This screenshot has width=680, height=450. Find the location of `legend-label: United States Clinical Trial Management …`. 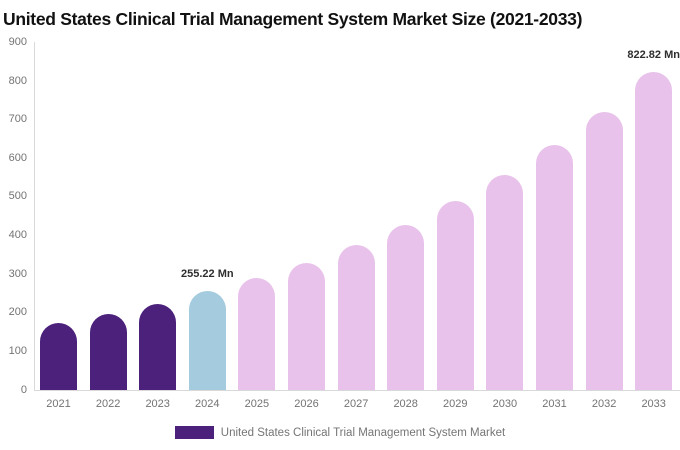

legend-label: United States Clinical Trial Management … is located at coordinates (363, 432).